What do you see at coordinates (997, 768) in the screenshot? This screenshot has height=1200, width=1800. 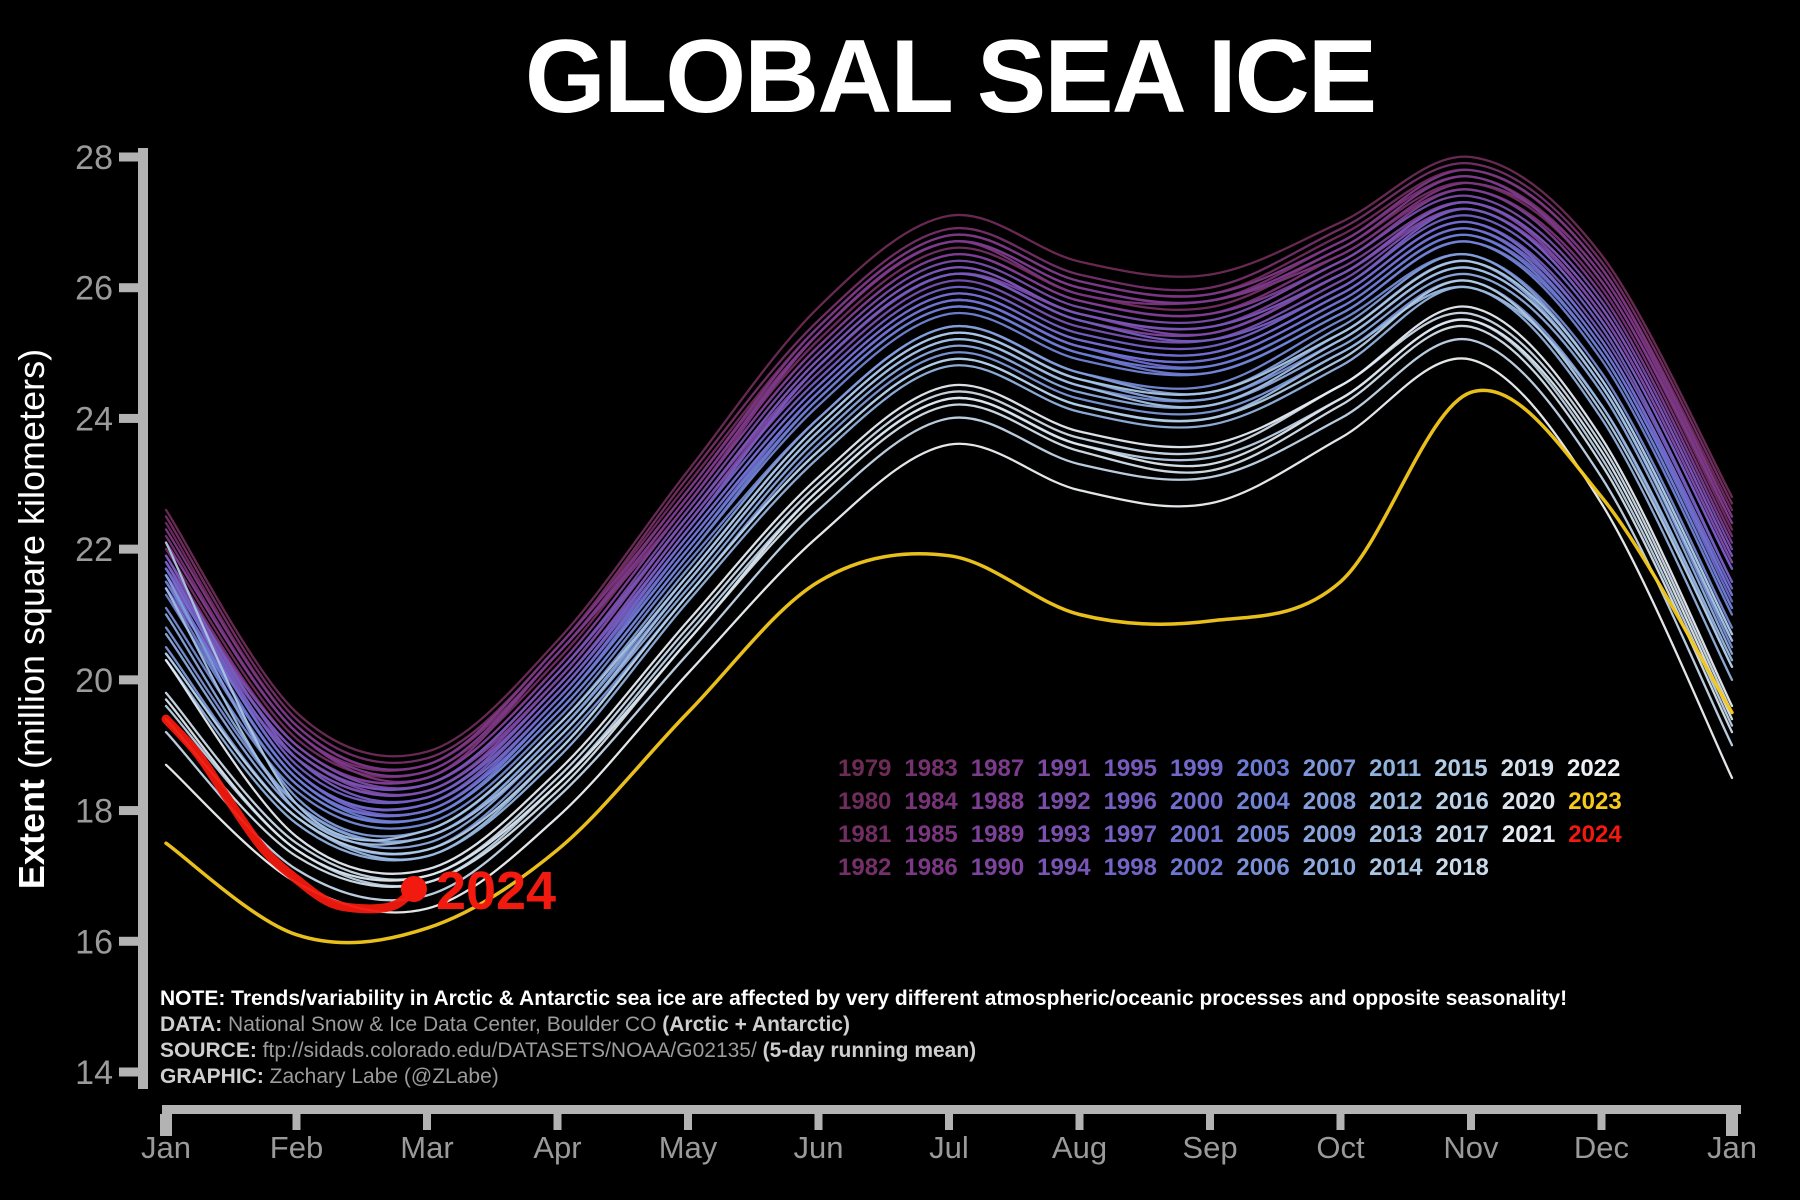 I see `legend-year-1987: 1987` at bounding box center [997, 768].